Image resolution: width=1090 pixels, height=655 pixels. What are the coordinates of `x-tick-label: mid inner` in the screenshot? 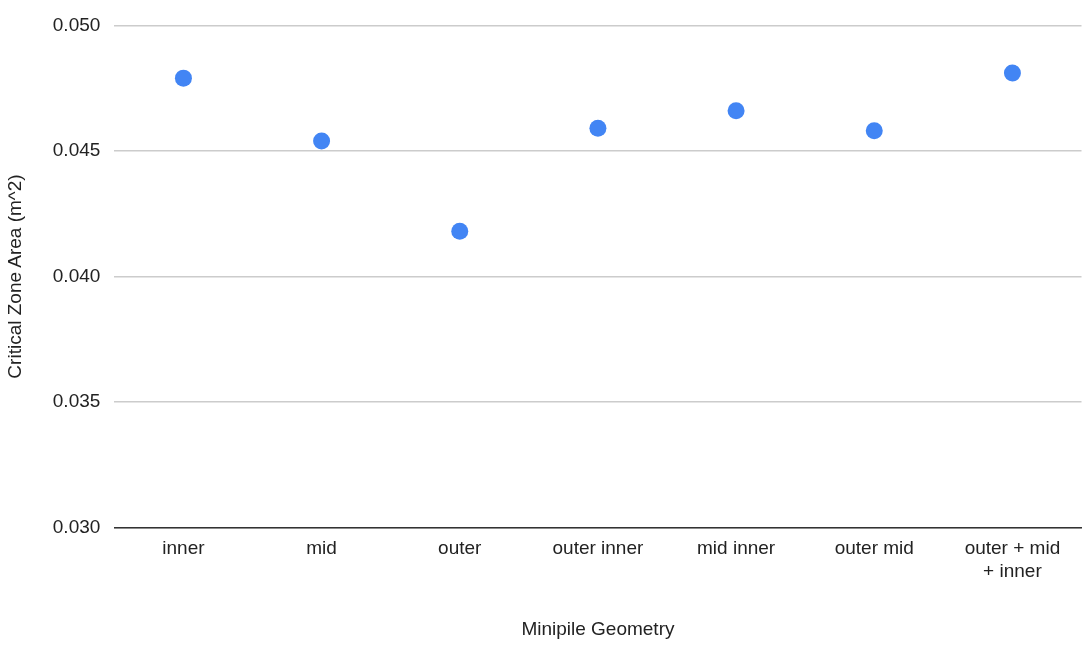 It's located at (736, 548).